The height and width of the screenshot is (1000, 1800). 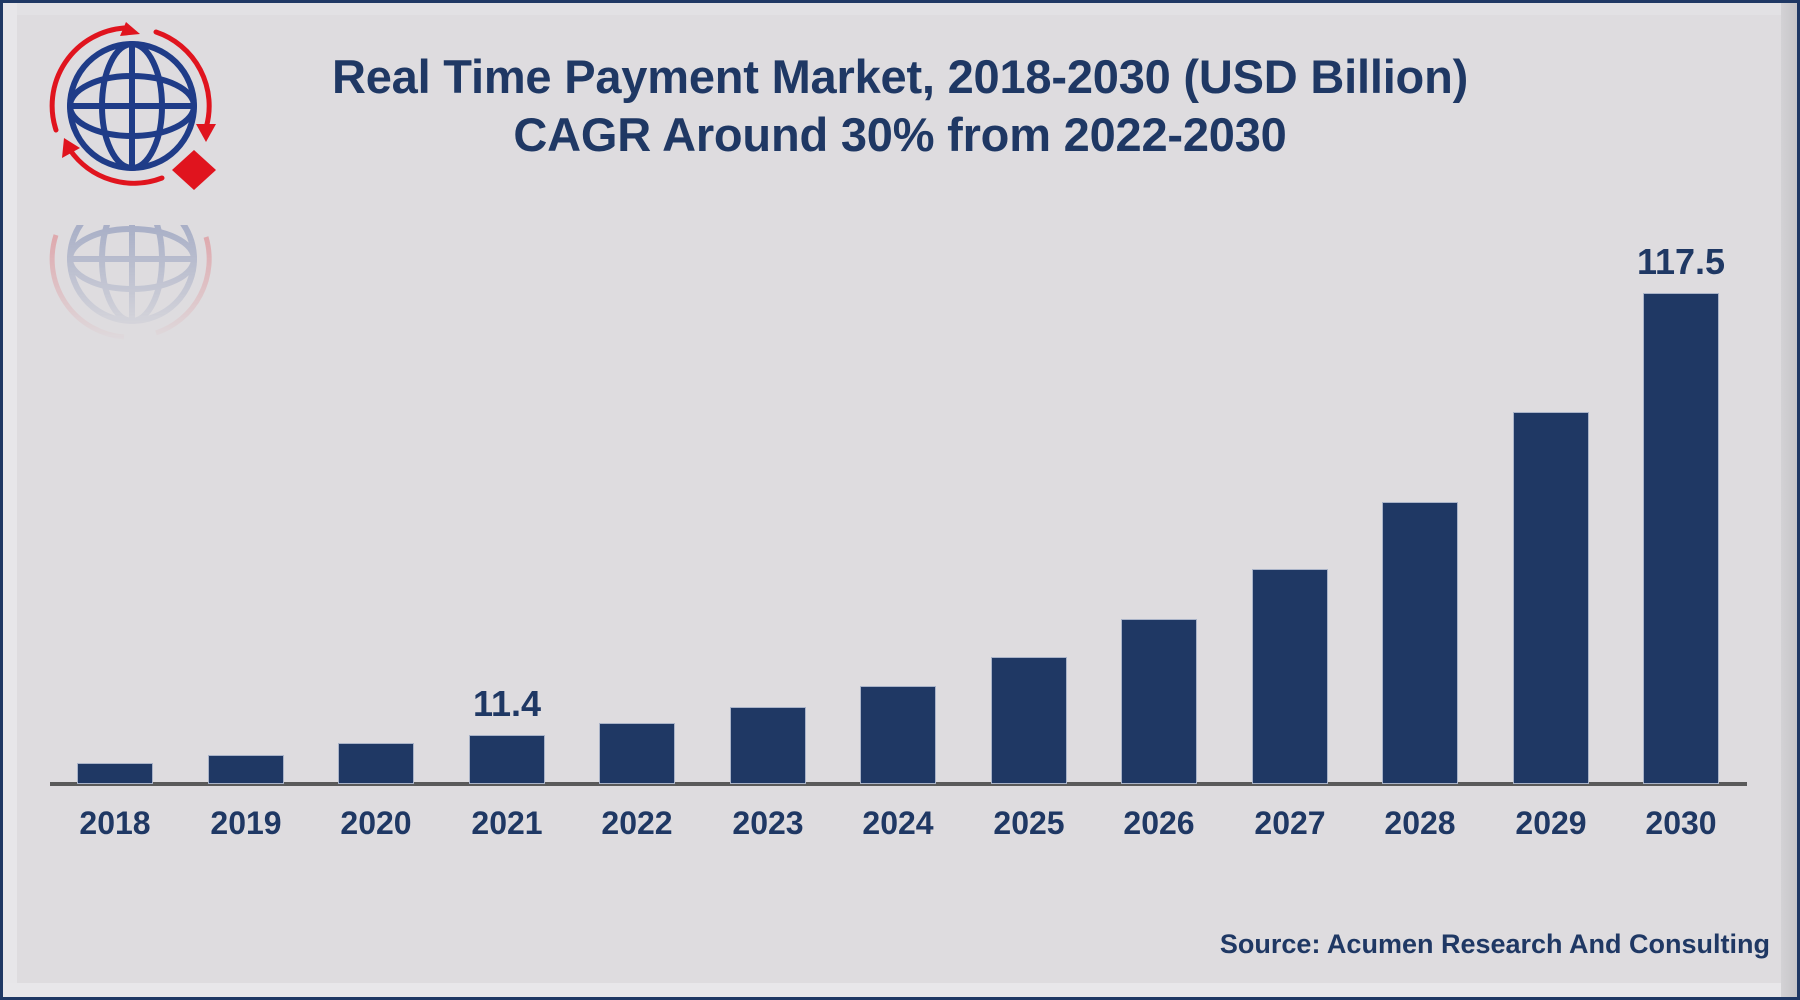 I want to click on frame-bevel-right, so click(x=1789, y=500).